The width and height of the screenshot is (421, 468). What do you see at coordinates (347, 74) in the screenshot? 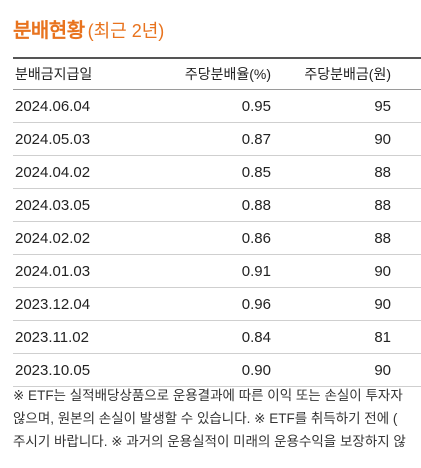
I see `header-distribution-amount: 주당분배금(원)` at bounding box center [347, 74].